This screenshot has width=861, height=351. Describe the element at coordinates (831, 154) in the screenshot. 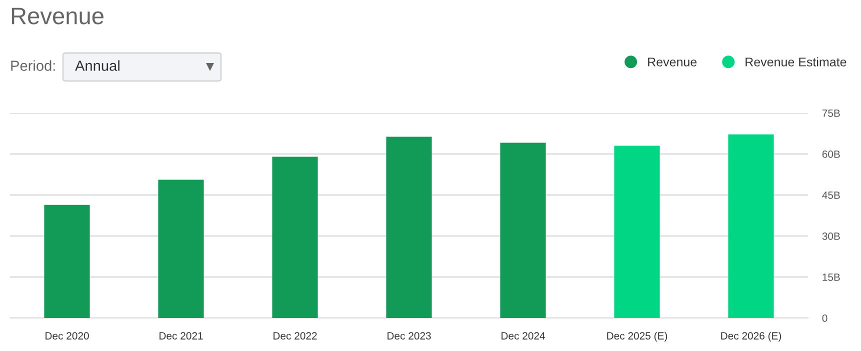

I see `y-tick-label: 60B` at that location.